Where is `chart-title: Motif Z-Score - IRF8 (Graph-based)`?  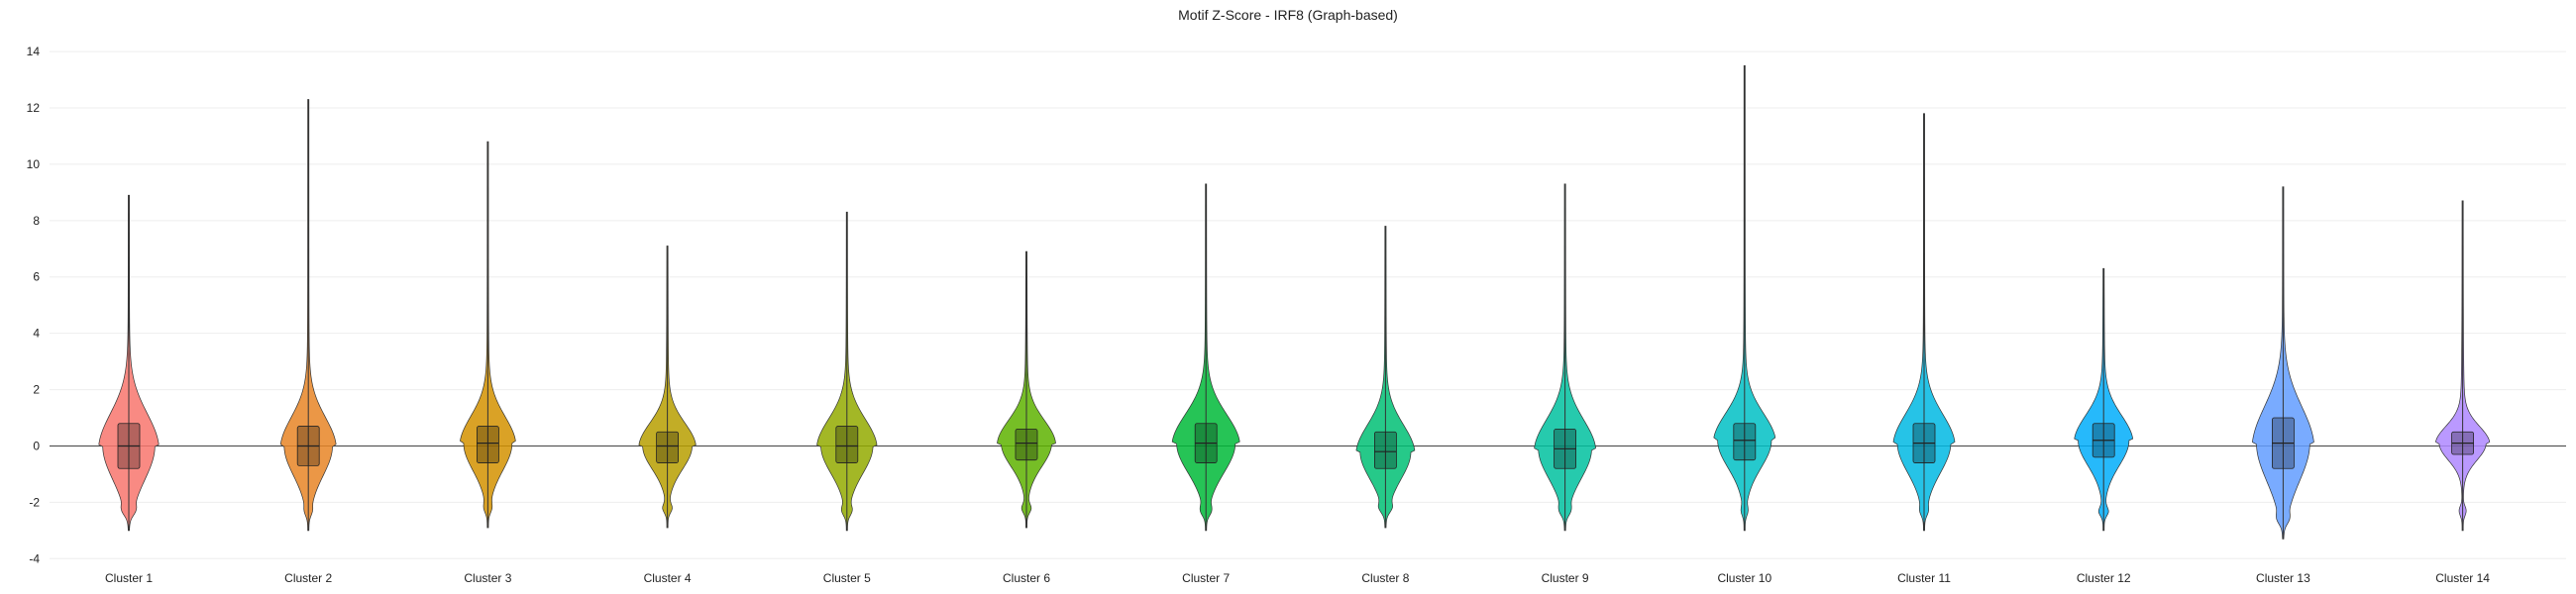
chart-title: Motif Z-Score - IRF8 (Graph-based) is located at coordinates (1288, 15).